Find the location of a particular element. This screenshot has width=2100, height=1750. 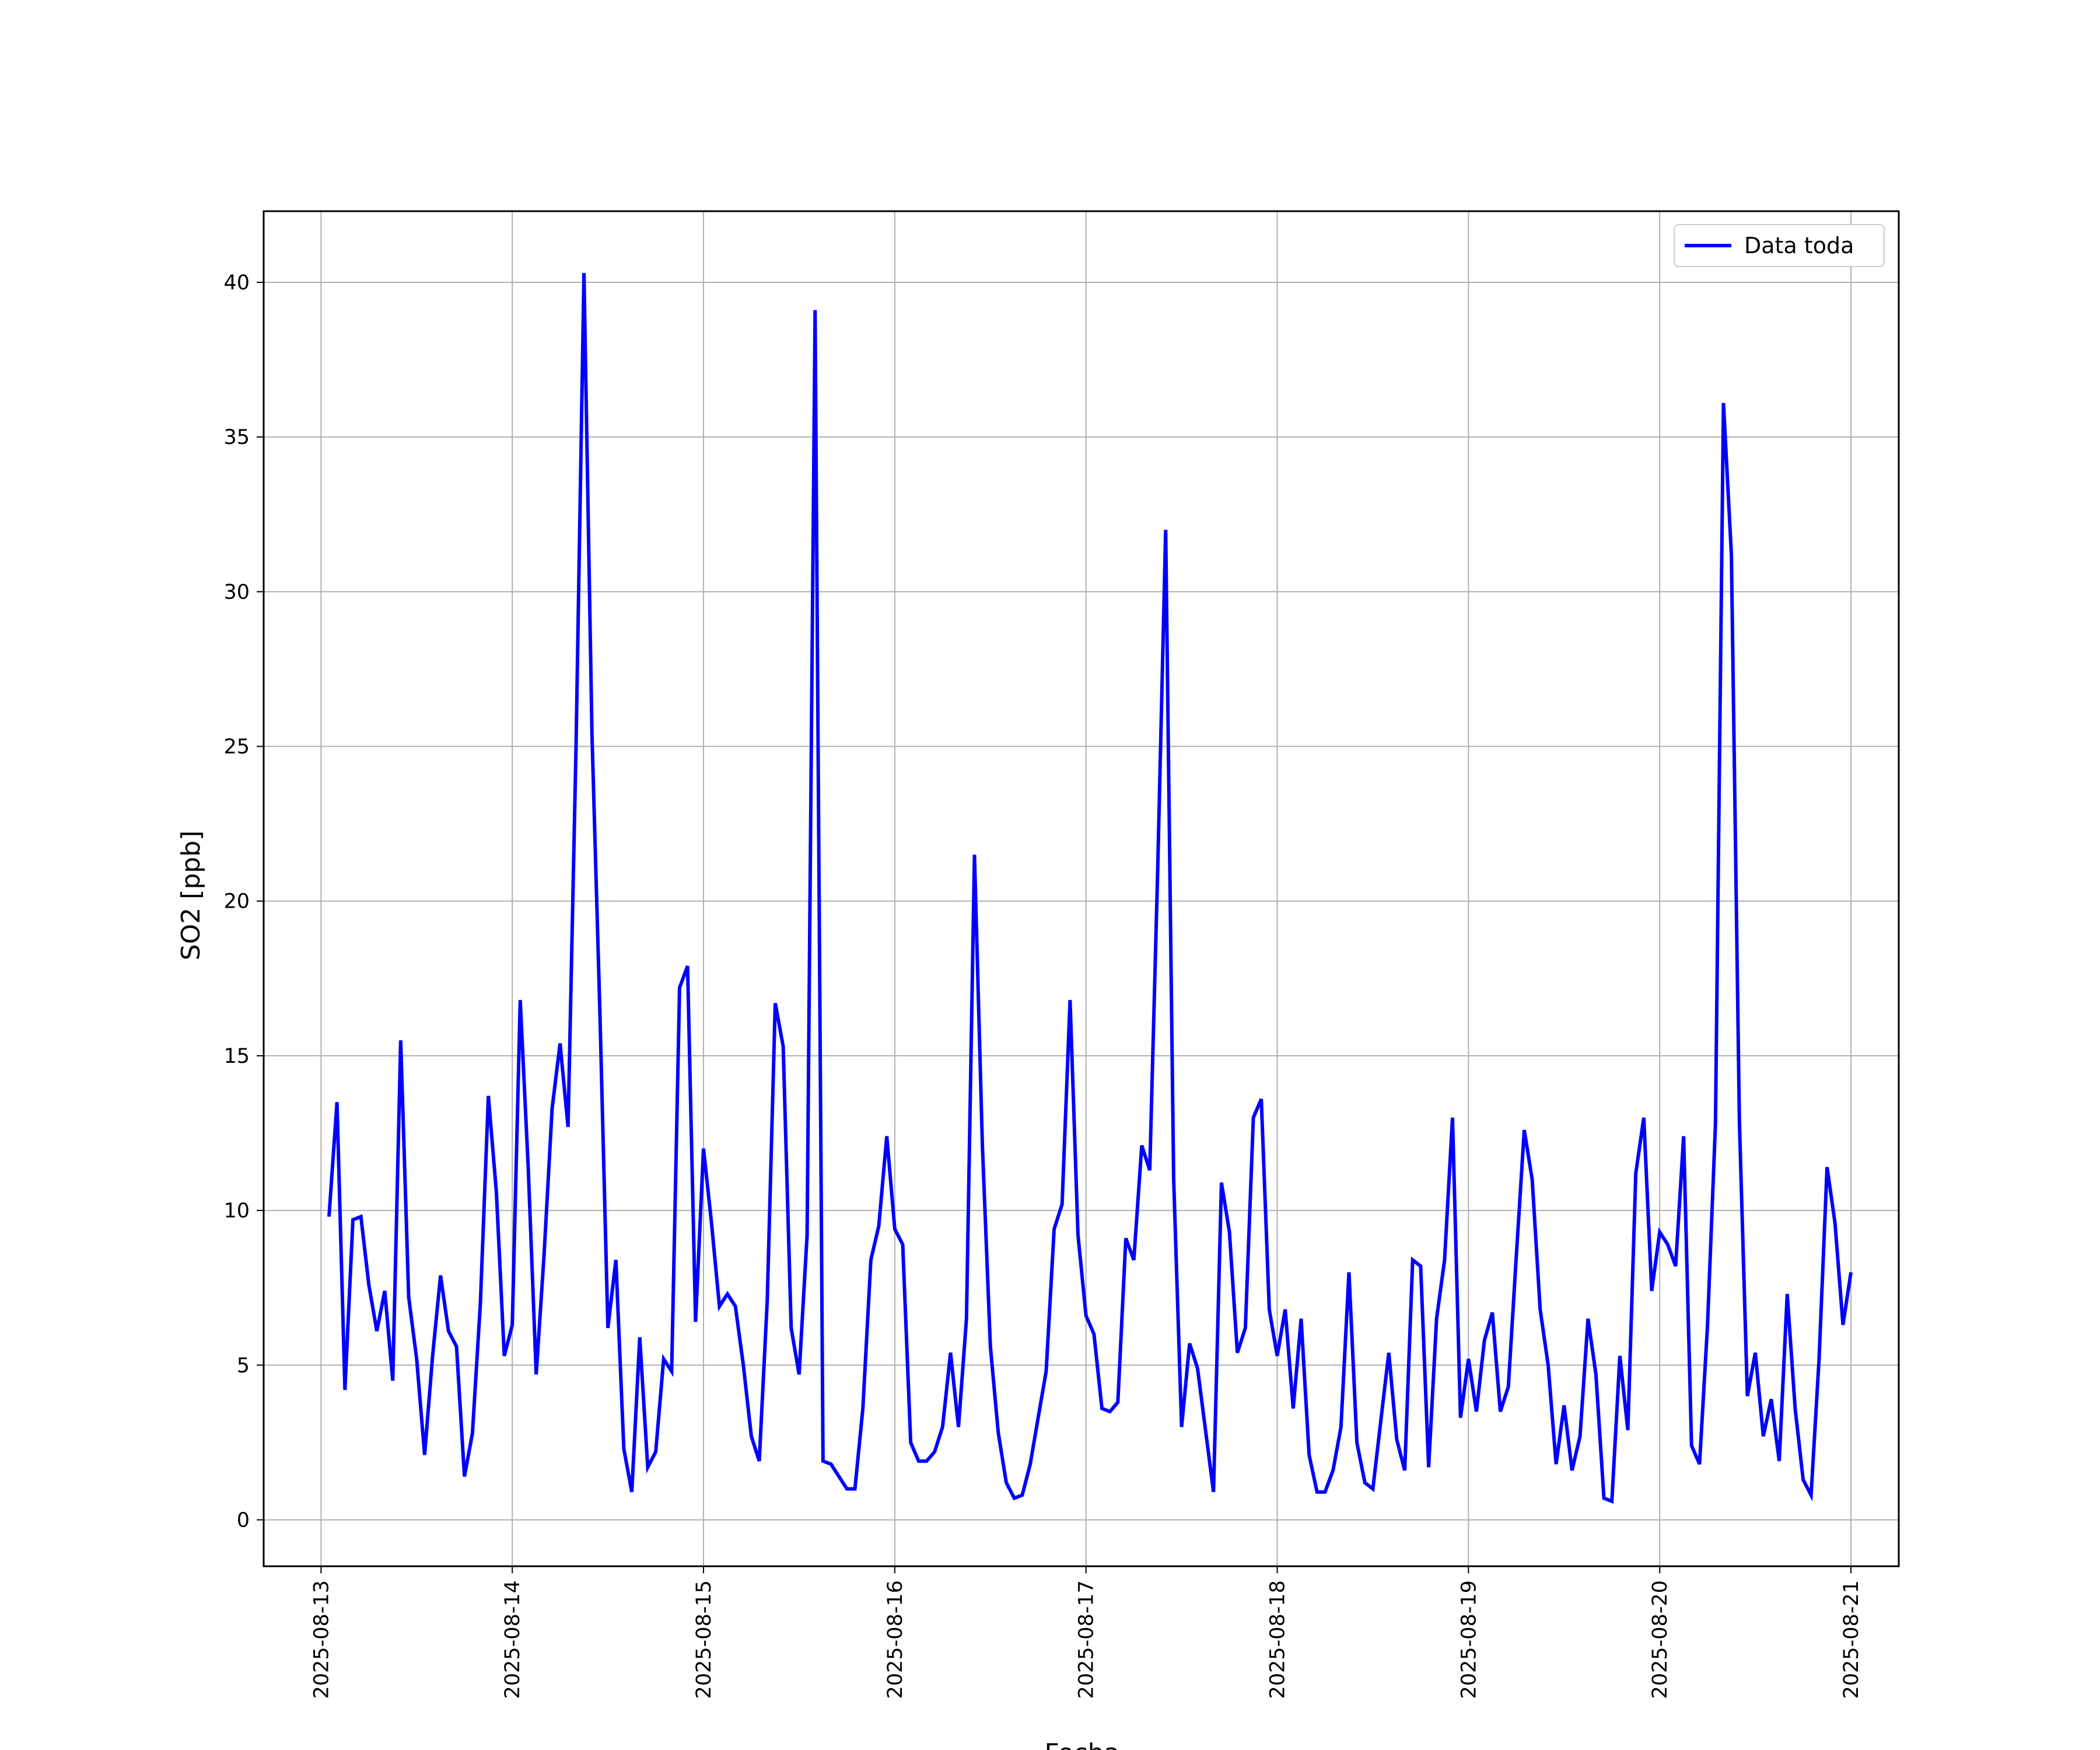

x-tick-label: 2025-08-17 is located at coordinates (1086, 1639).